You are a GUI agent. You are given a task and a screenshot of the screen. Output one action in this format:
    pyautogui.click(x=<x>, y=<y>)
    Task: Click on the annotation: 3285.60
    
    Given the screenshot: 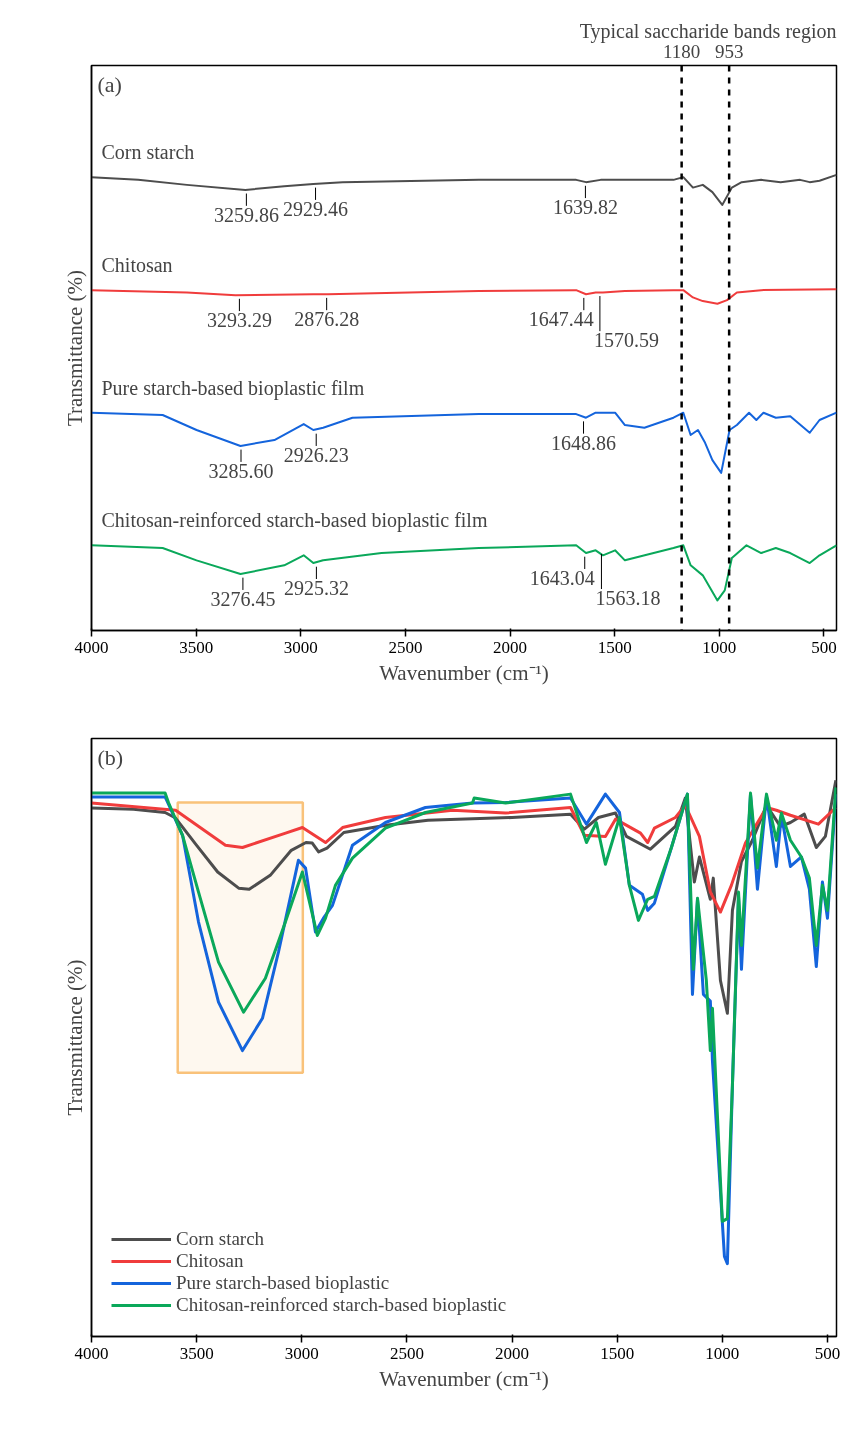 What is the action you would take?
    pyautogui.click(x=241, y=470)
    